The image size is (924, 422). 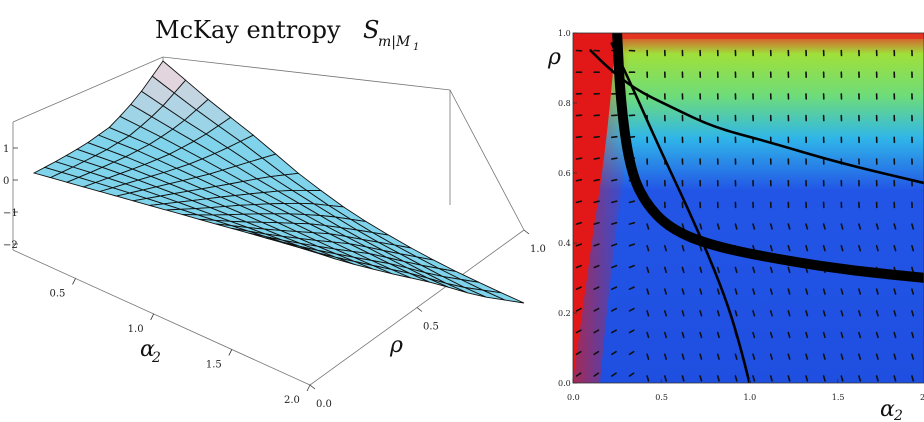 I want to click on z-tick-label: 0, so click(x=6, y=181).